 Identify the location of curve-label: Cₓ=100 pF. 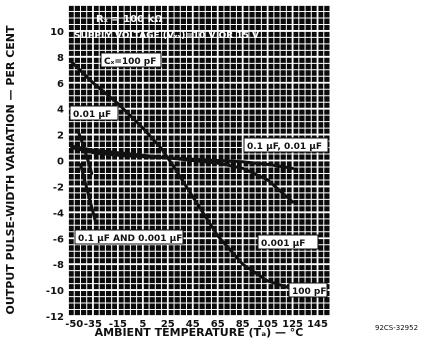
(130, 62).